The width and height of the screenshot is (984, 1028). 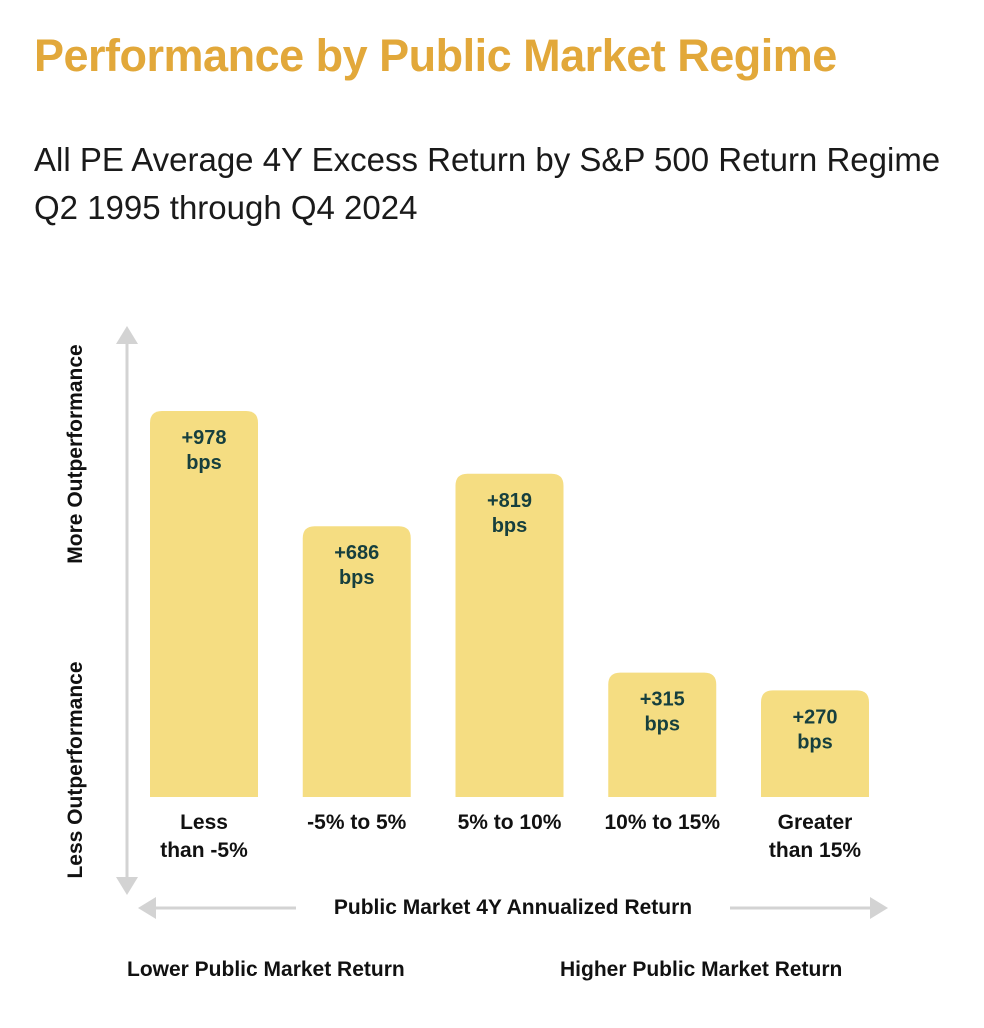 What do you see at coordinates (204, 836) in the screenshot?
I see `category-label: Less than -5%` at bounding box center [204, 836].